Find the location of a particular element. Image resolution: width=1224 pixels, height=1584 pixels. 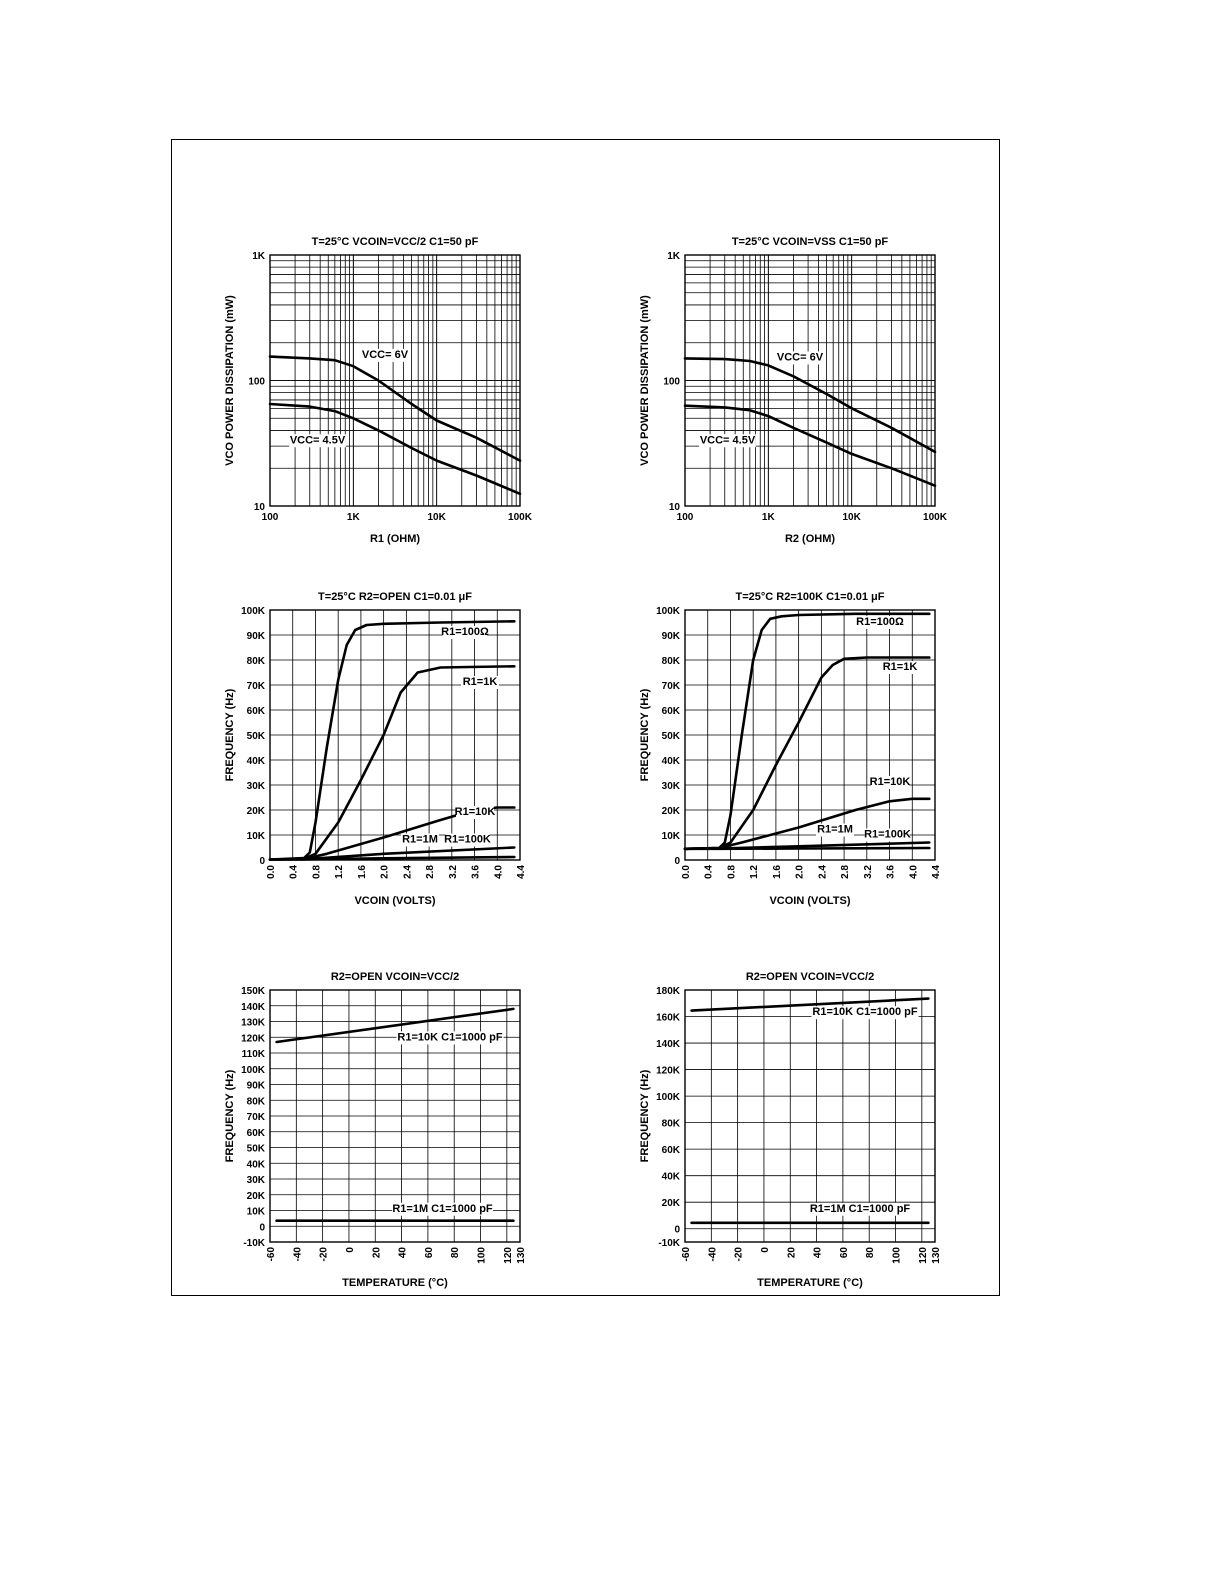

x-tick-label: 1.6 is located at coordinates (362, 872).